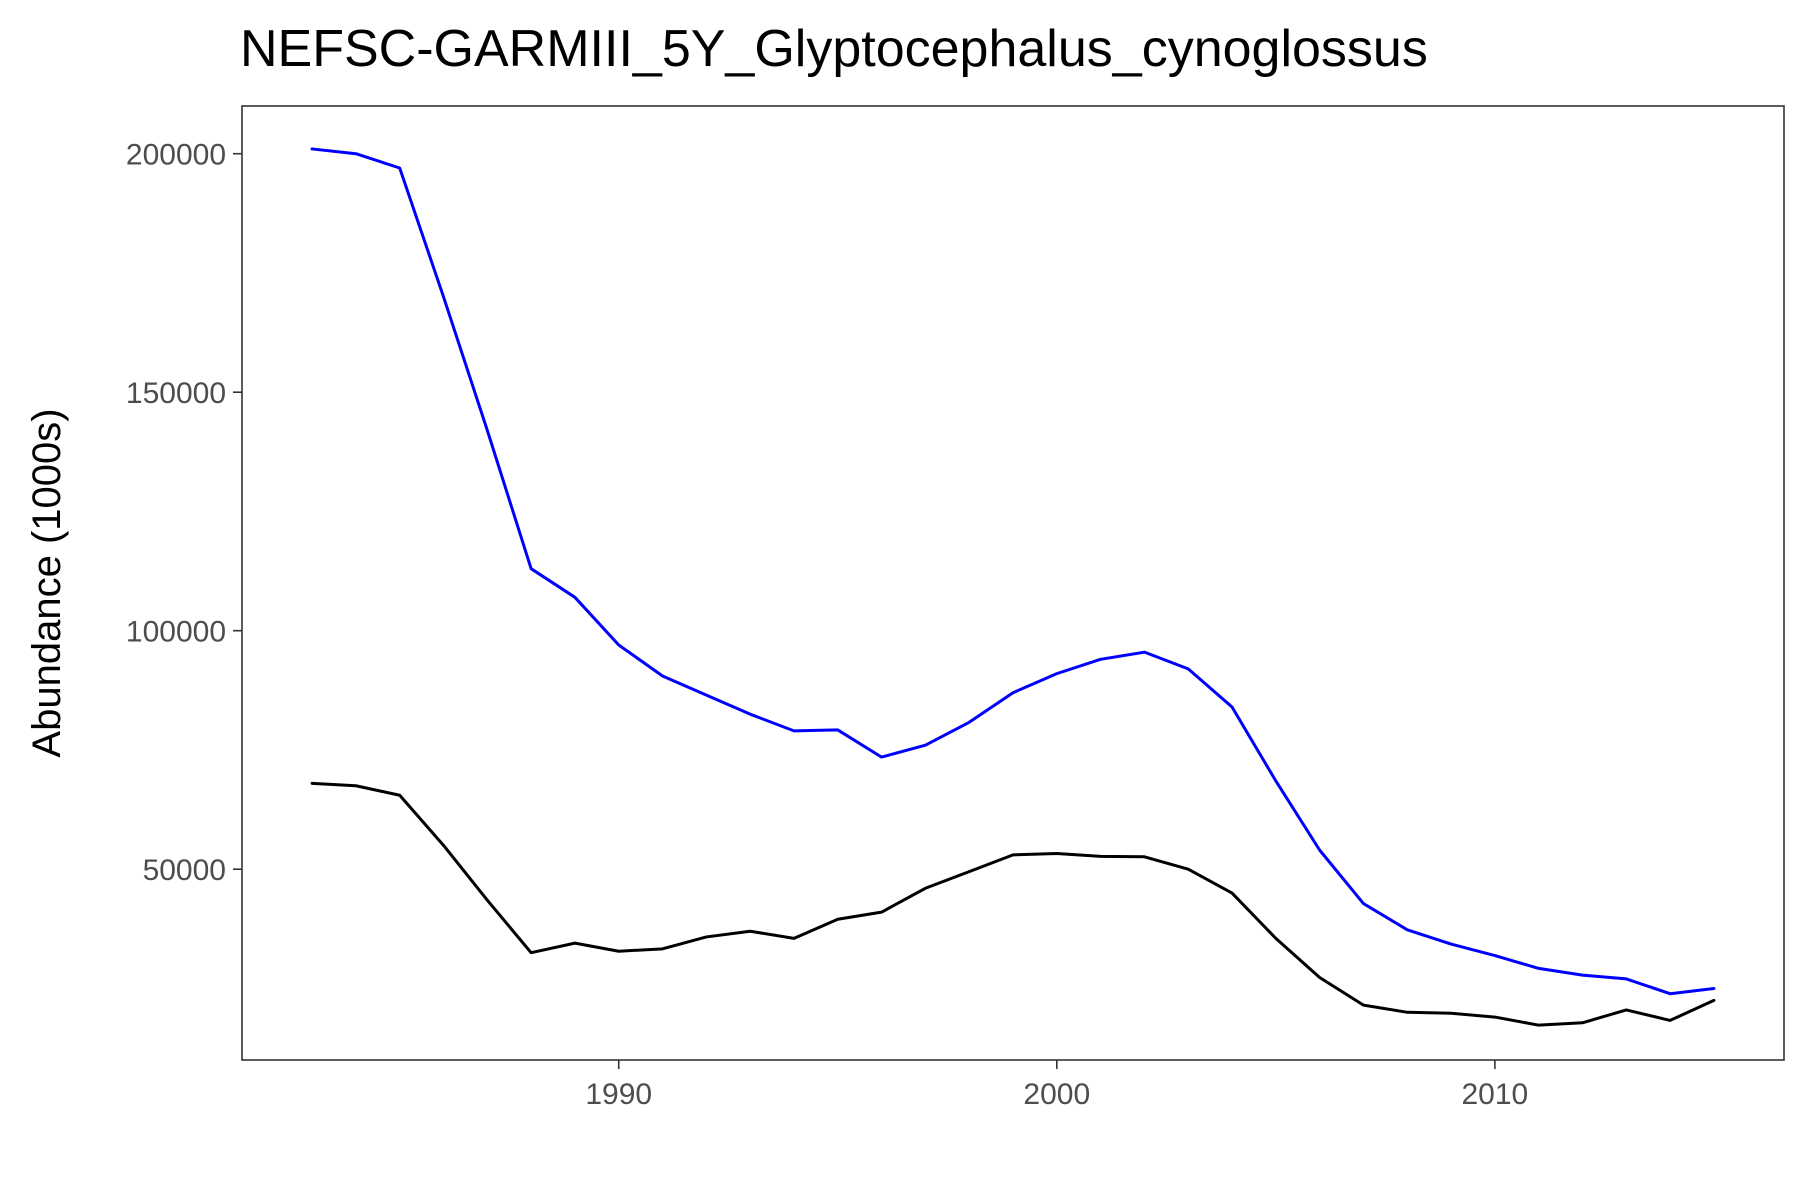  I want to click on y-axis: 50000 100000 150000 200000, so click(184, 513).